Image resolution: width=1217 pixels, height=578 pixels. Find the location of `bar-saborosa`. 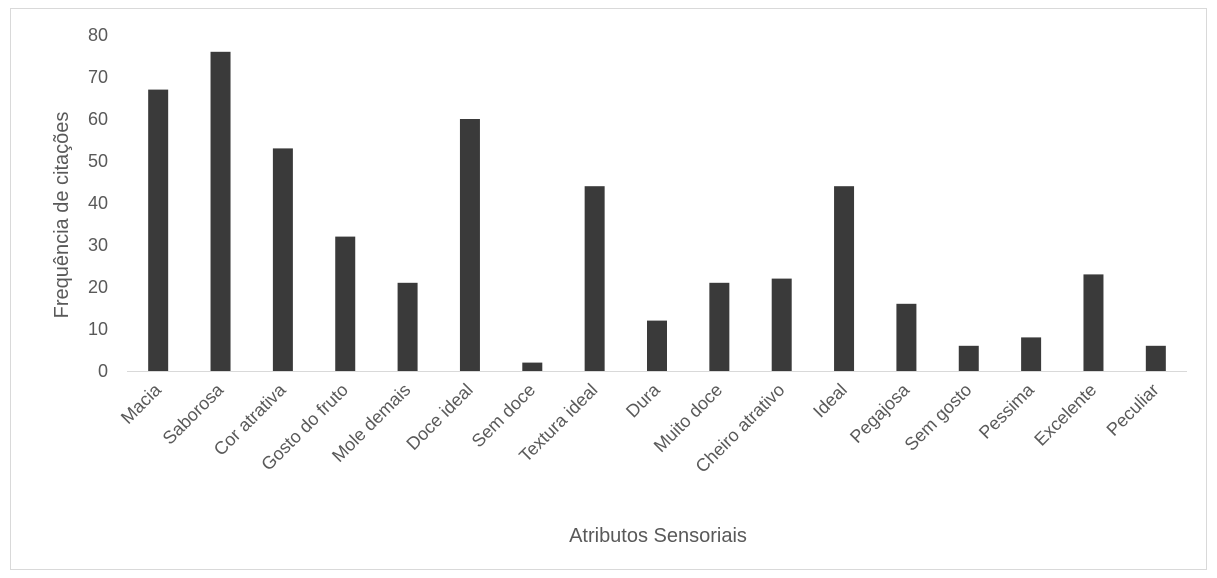

bar-saborosa is located at coordinates (220, 211).